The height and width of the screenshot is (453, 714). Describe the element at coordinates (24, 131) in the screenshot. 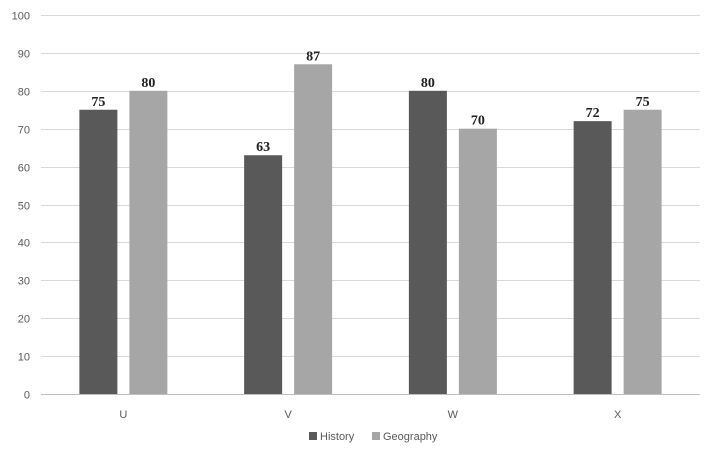

I see `y-tick-label: 70` at that location.